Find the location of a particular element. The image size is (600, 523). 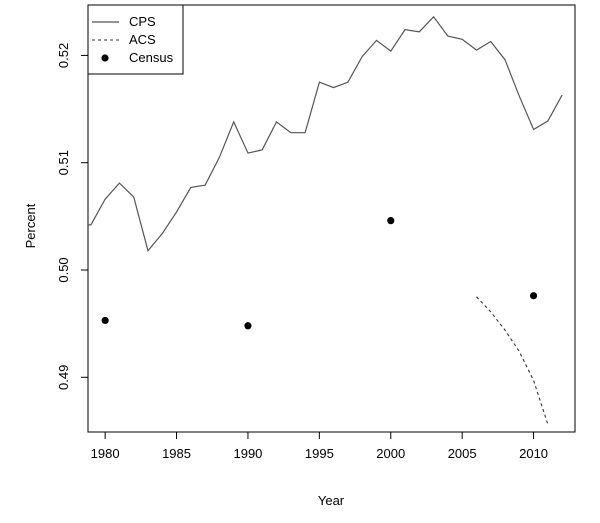

x-tick-label: 1985 is located at coordinates (176, 453).